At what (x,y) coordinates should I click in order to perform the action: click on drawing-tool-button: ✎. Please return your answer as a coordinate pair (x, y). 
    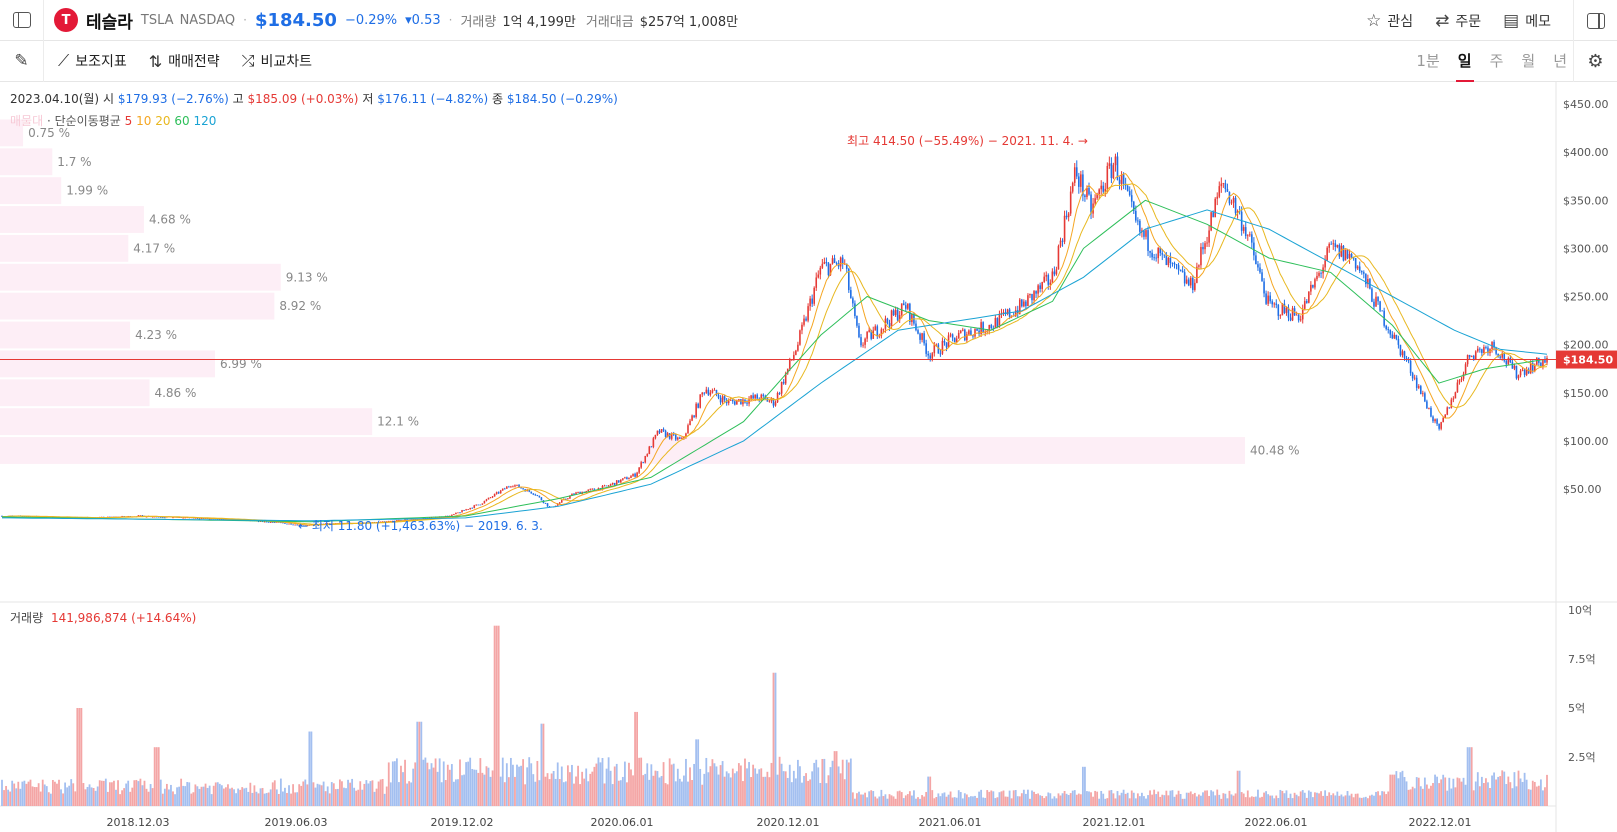
    Looking at the image, I should click on (22, 61).